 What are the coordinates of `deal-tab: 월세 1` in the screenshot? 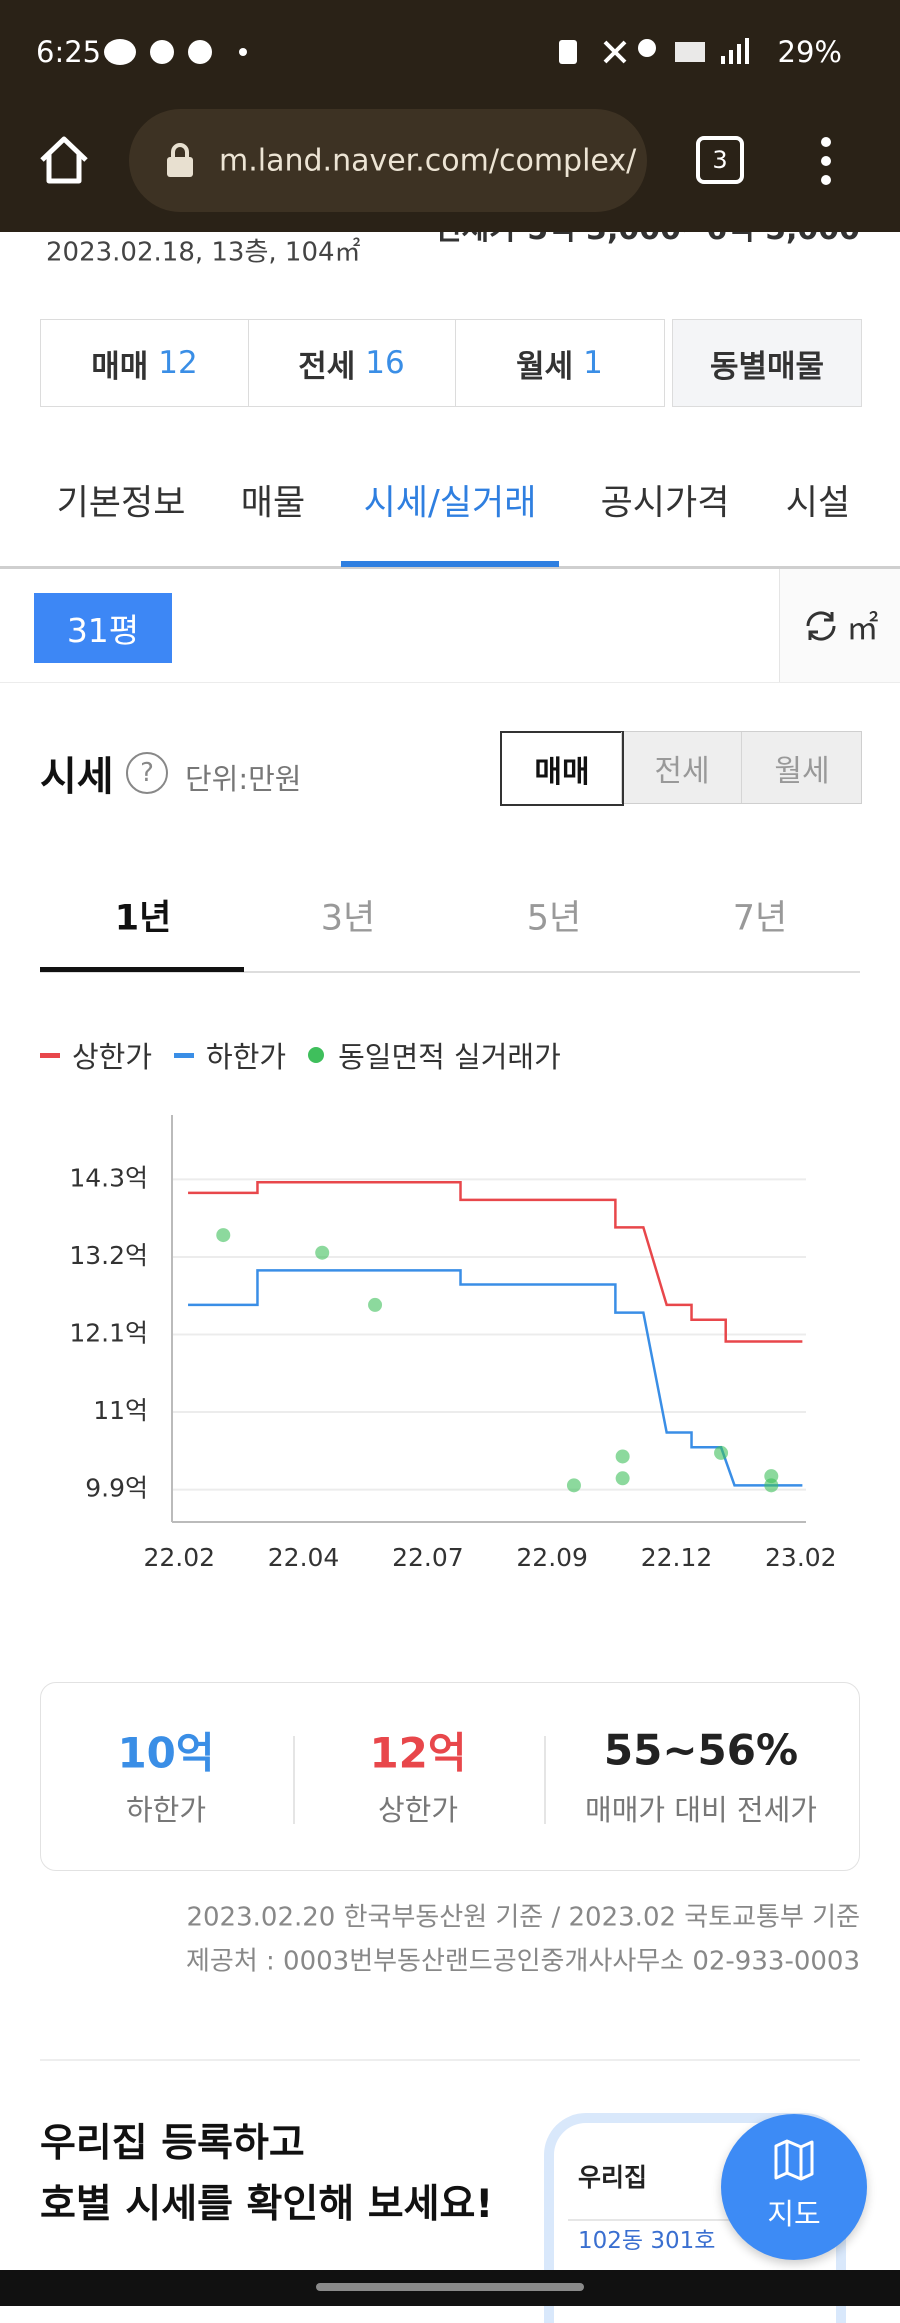 It's located at (559, 363).